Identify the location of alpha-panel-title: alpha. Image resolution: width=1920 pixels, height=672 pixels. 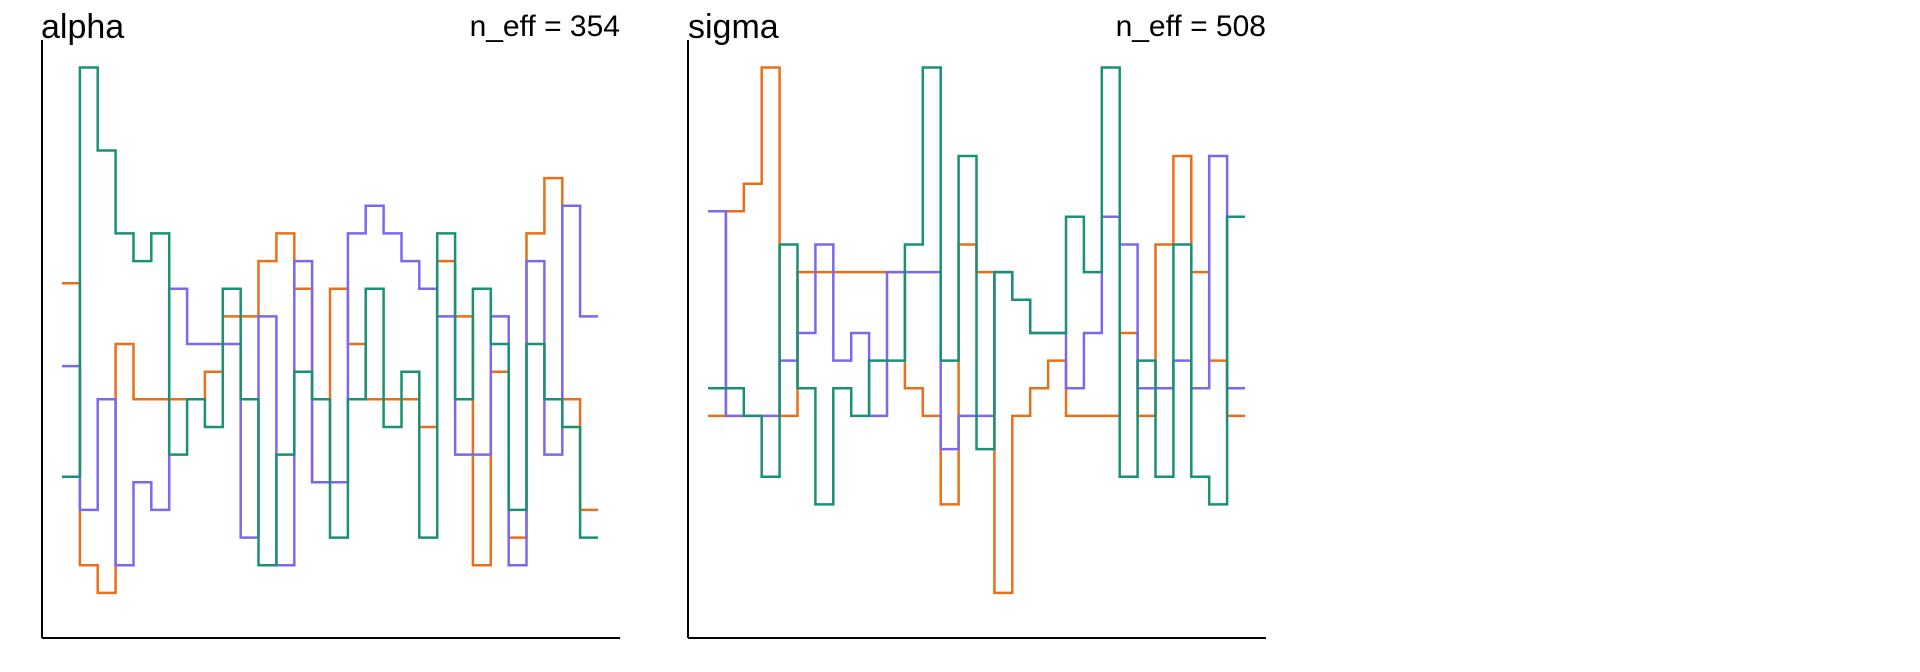
(83, 27).